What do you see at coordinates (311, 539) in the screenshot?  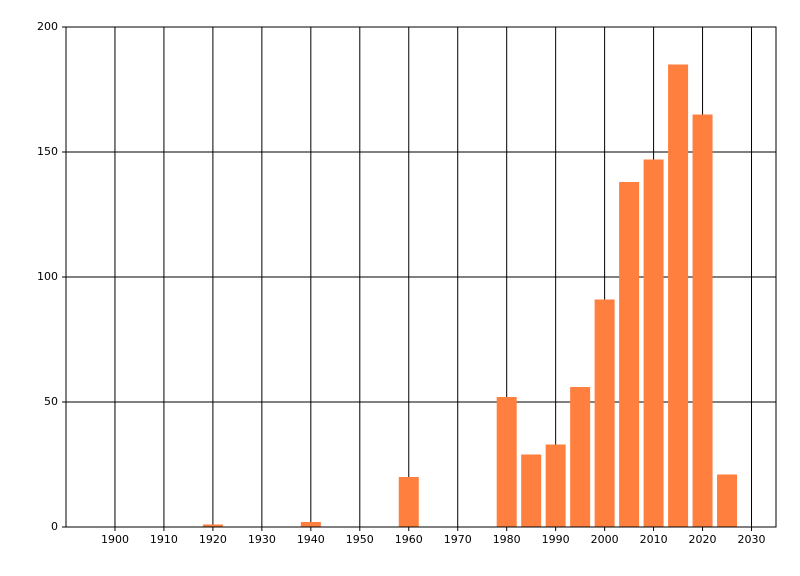 I see `x-tick-label: 1940` at bounding box center [311, 539].